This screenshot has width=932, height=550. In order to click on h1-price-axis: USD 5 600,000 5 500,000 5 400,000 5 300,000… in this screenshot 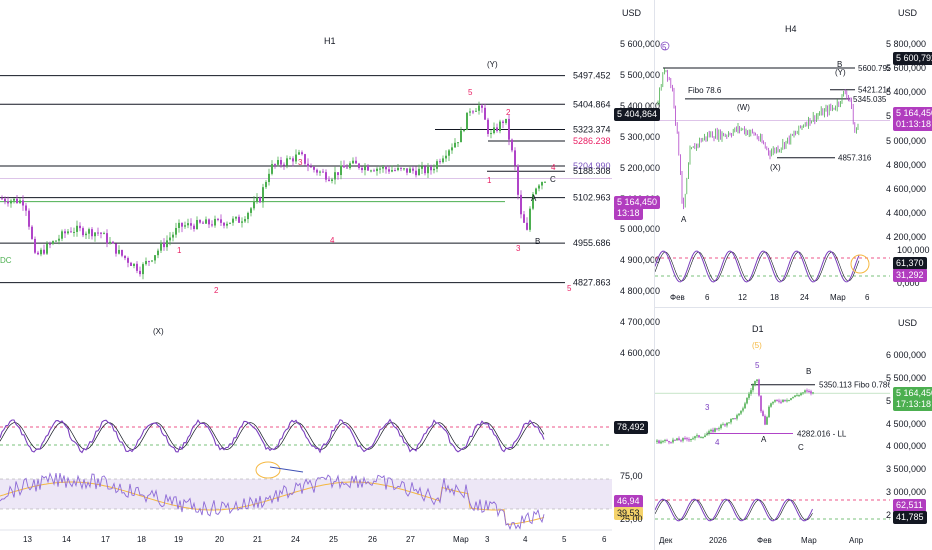, I will do `click(636, 265)`.